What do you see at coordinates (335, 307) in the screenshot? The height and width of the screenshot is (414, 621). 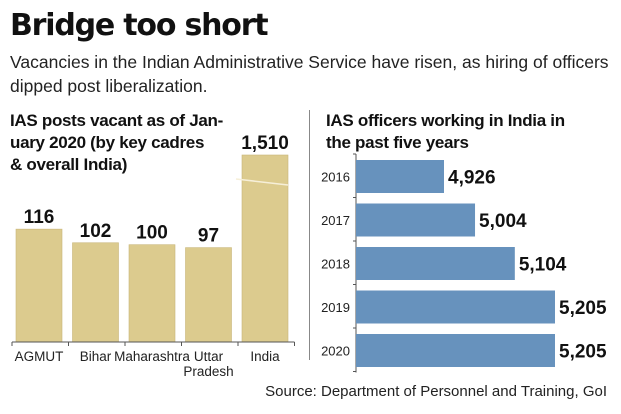 I see `year-label: 2019` at bounding box center [335, 307].